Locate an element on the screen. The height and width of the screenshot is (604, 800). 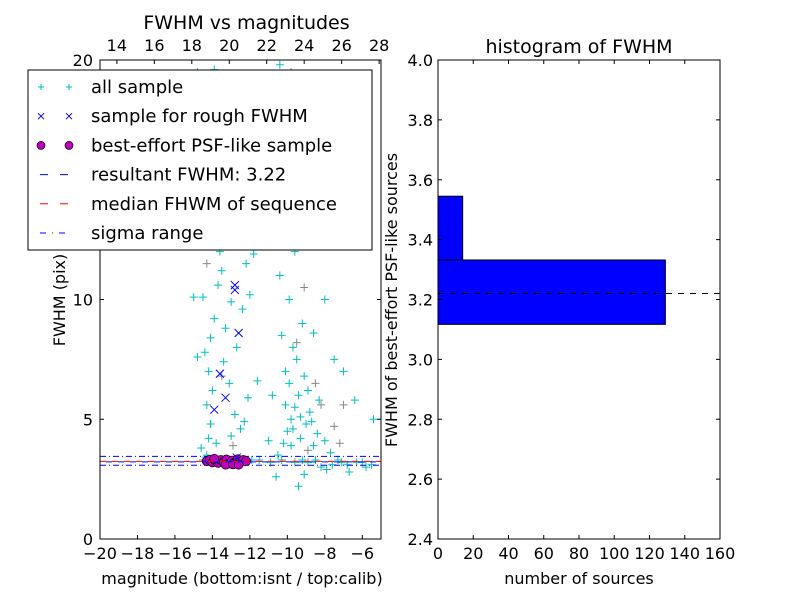
x-marker-icon is located at coordinates (41, 116).